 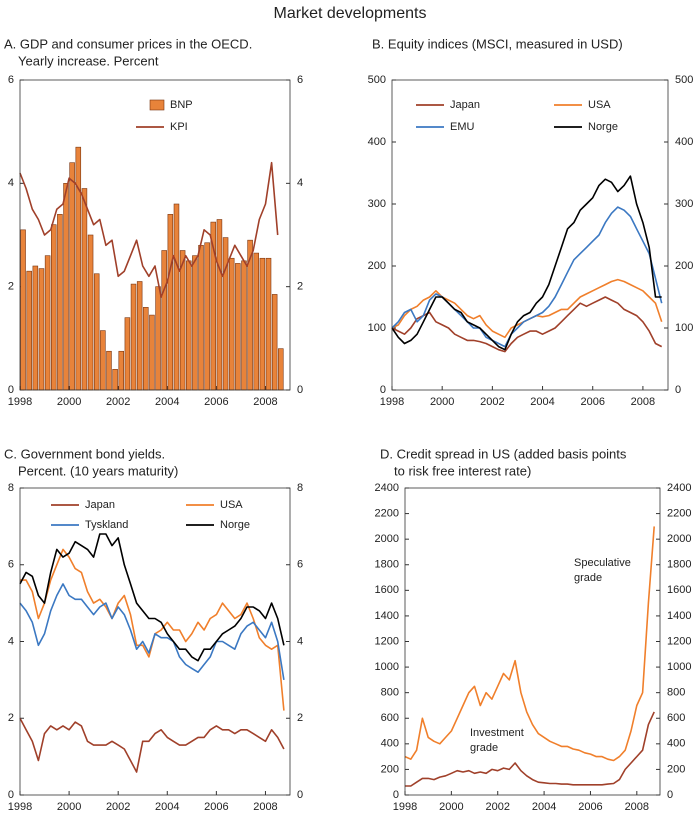 What do you see at coordinates (179, 127) in the screenshot?
I see `legend-label: KPI` at bounding box center [179, 127].